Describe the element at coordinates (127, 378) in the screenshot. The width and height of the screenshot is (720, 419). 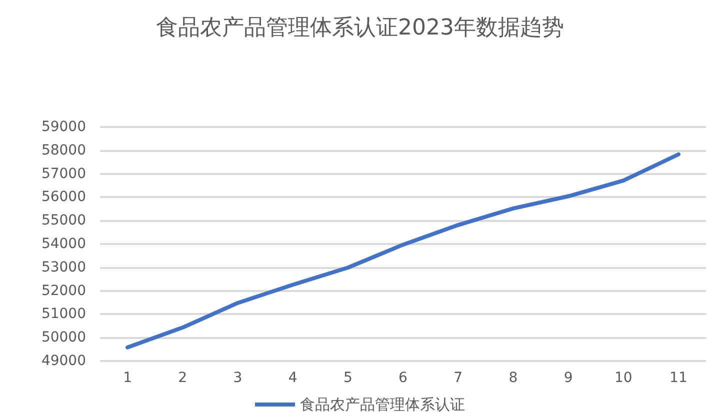
I see `x-tick-label: 1` at that location.